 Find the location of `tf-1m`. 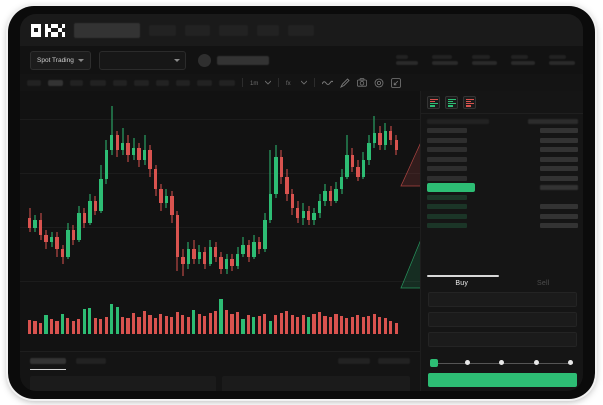

tf-1m is located at coordinates (34, 82).